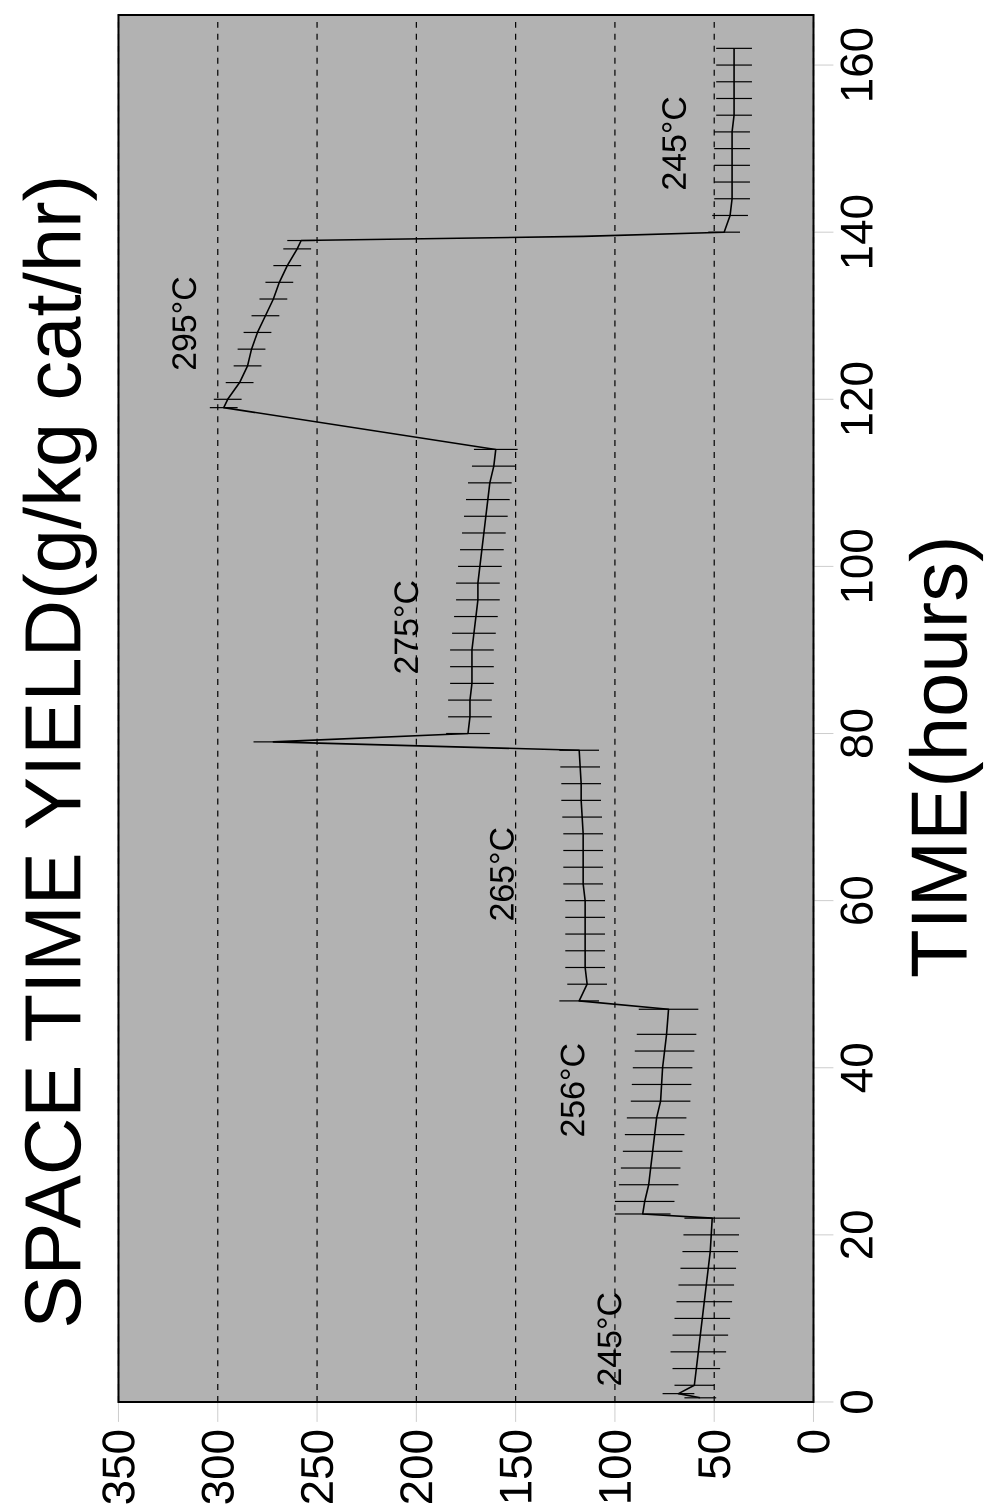 The image size is (999, 1512). Describe the element at coordinates (857, 64) in the screenshot. I see `y-tick-label: 160` at that location.